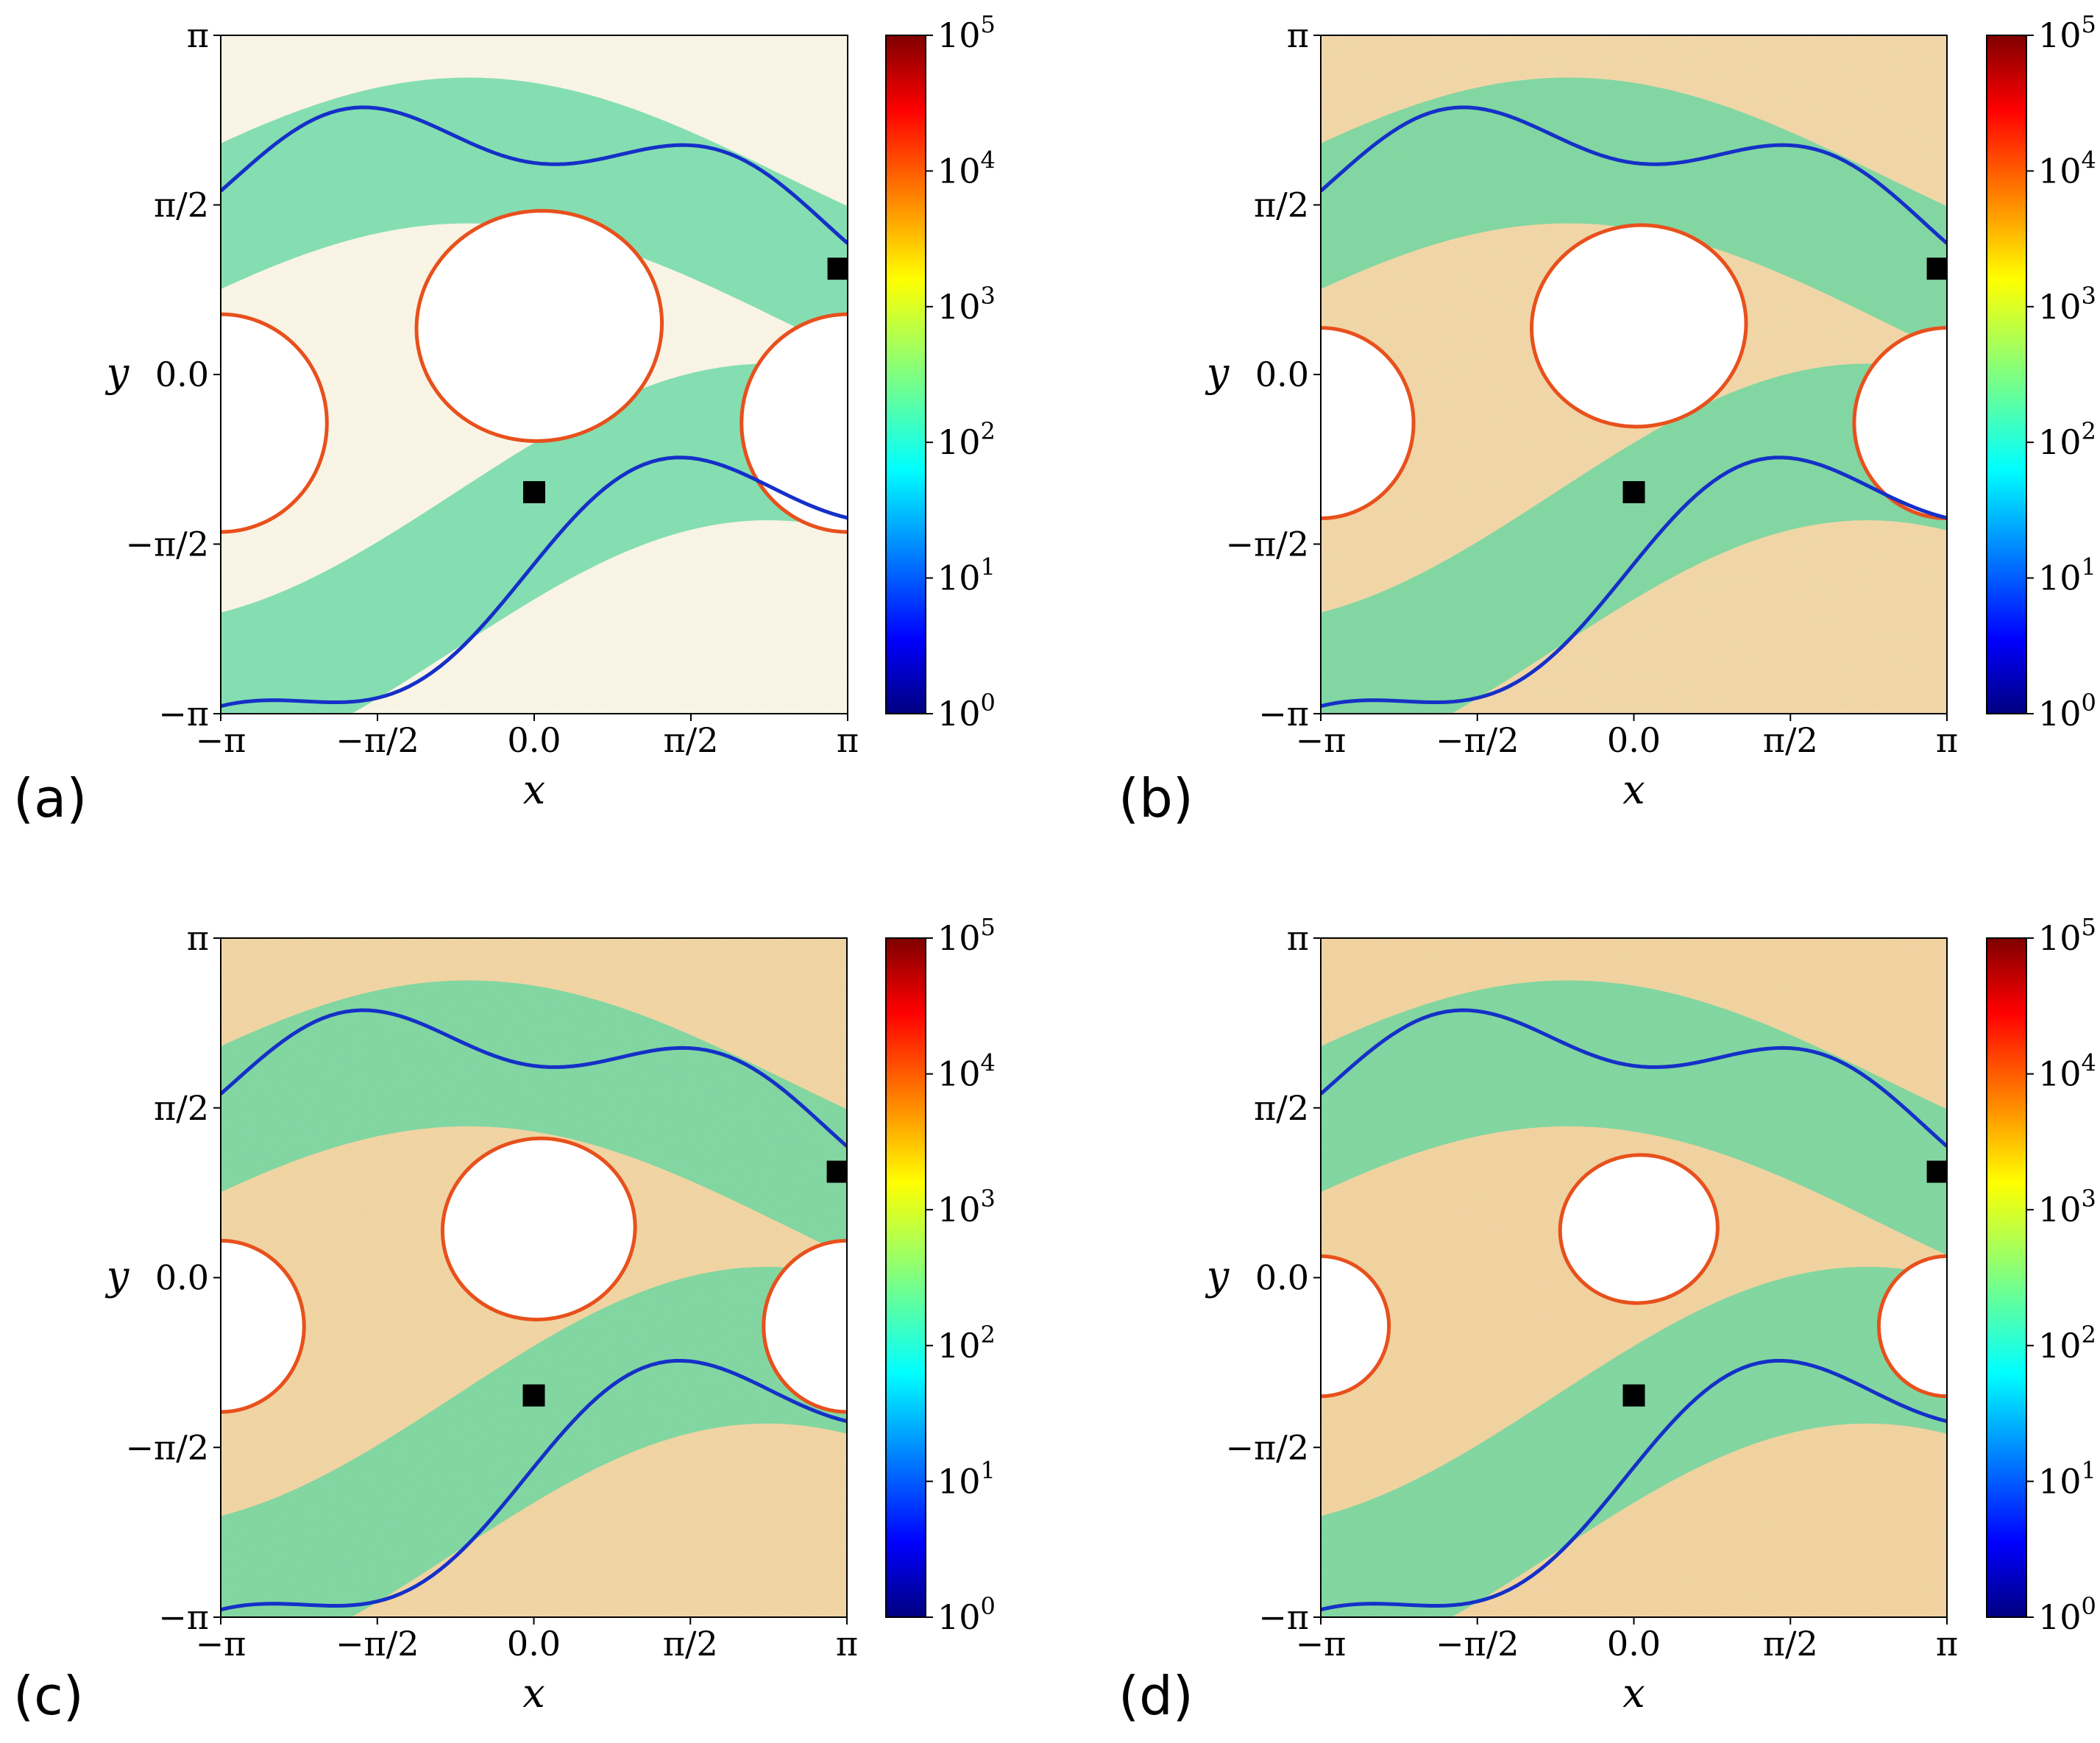  I want to click on panel-label: (c), so click(48, 1696).